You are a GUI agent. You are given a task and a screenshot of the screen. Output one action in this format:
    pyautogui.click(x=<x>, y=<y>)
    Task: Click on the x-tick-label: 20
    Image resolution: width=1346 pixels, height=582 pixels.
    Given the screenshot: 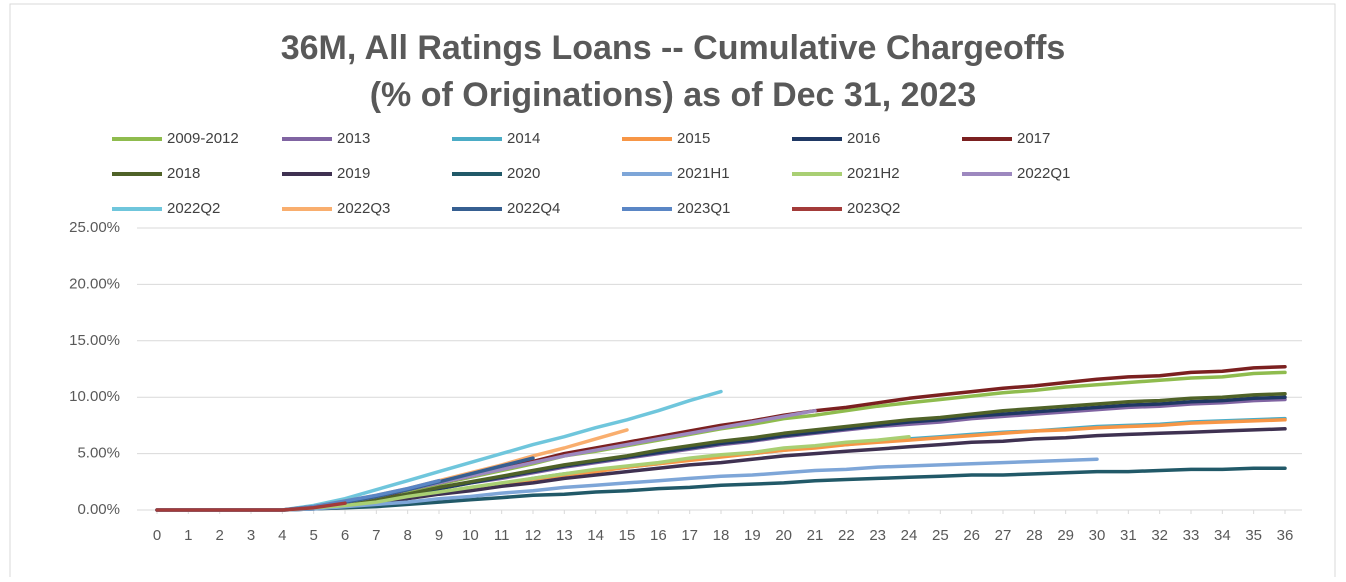 What is the action you would take?
    pyautogui.click(x=783, y=535)
    